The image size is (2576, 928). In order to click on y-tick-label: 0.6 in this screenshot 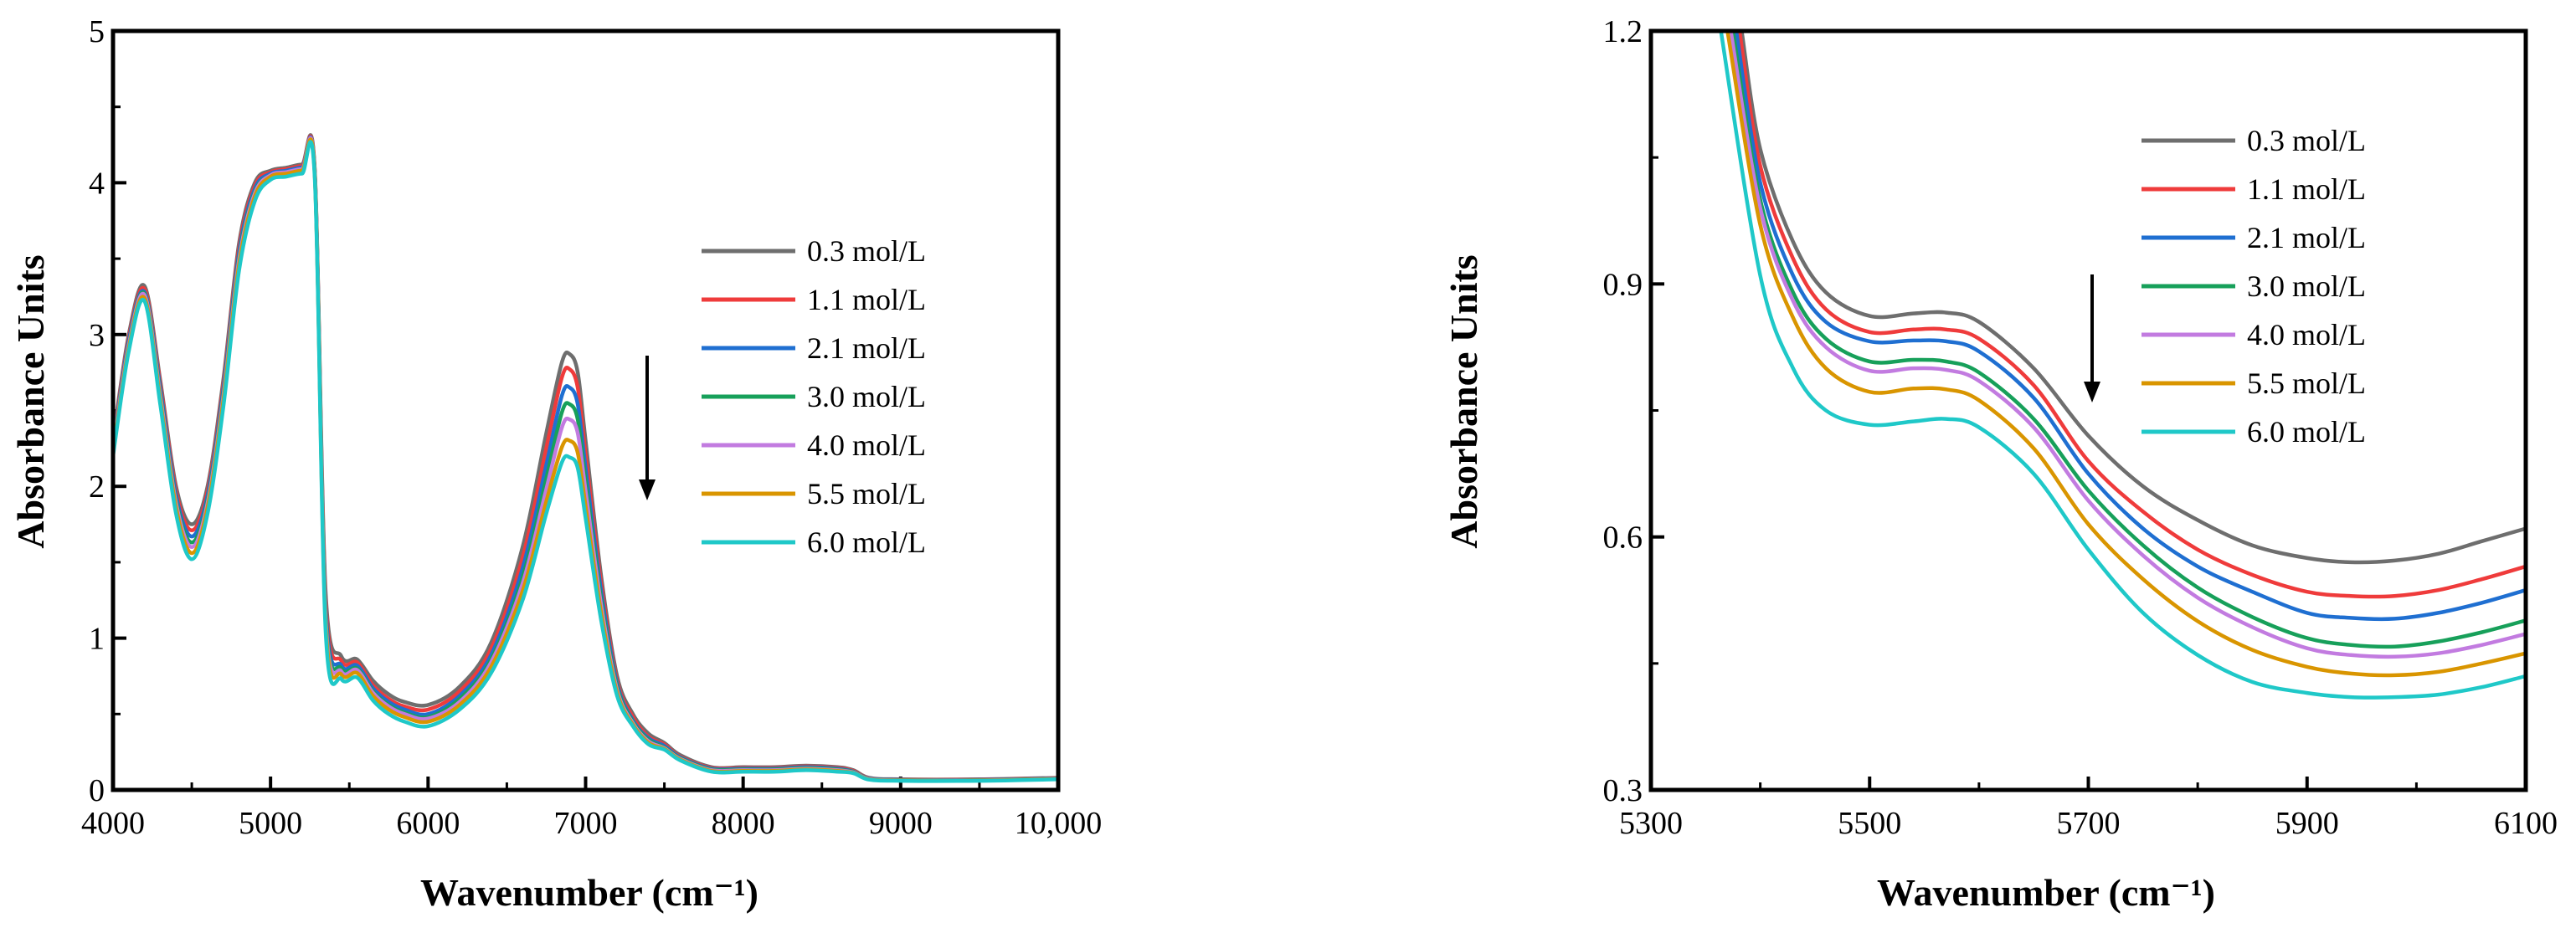, I will do `click(1623, 538)`.